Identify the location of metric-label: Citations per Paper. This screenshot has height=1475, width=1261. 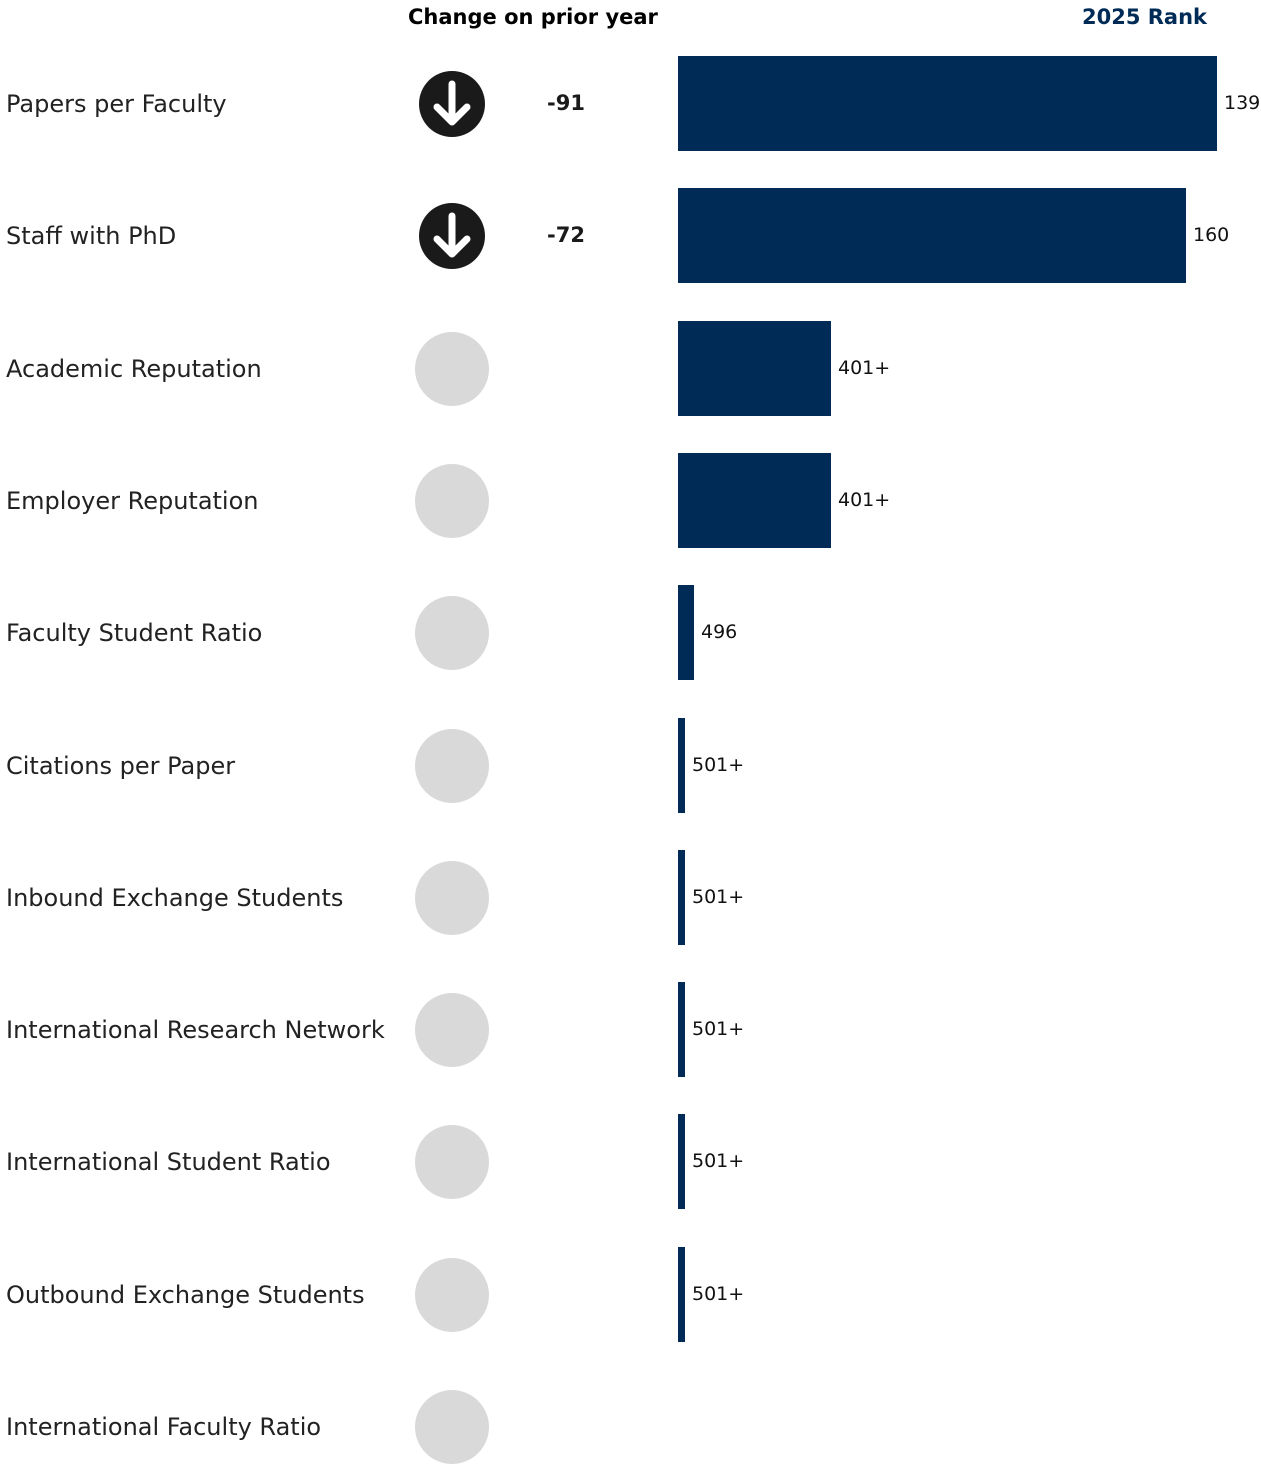
(121, 765).